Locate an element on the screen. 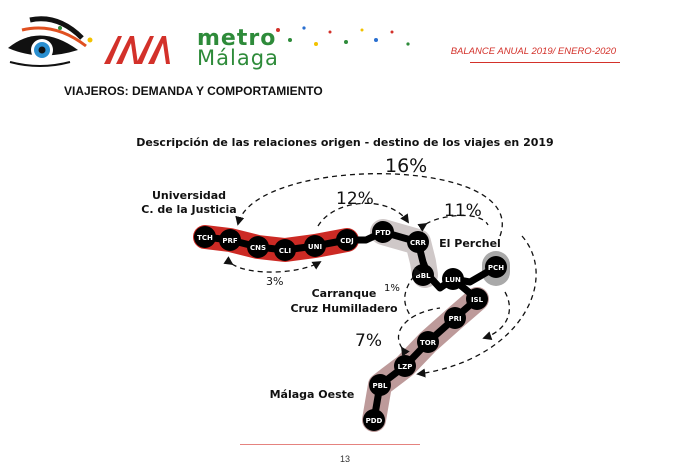 Image resolution: width=690 pixels, height=475 pixels. station-crr: CRR is located at coordinates (418, 242).